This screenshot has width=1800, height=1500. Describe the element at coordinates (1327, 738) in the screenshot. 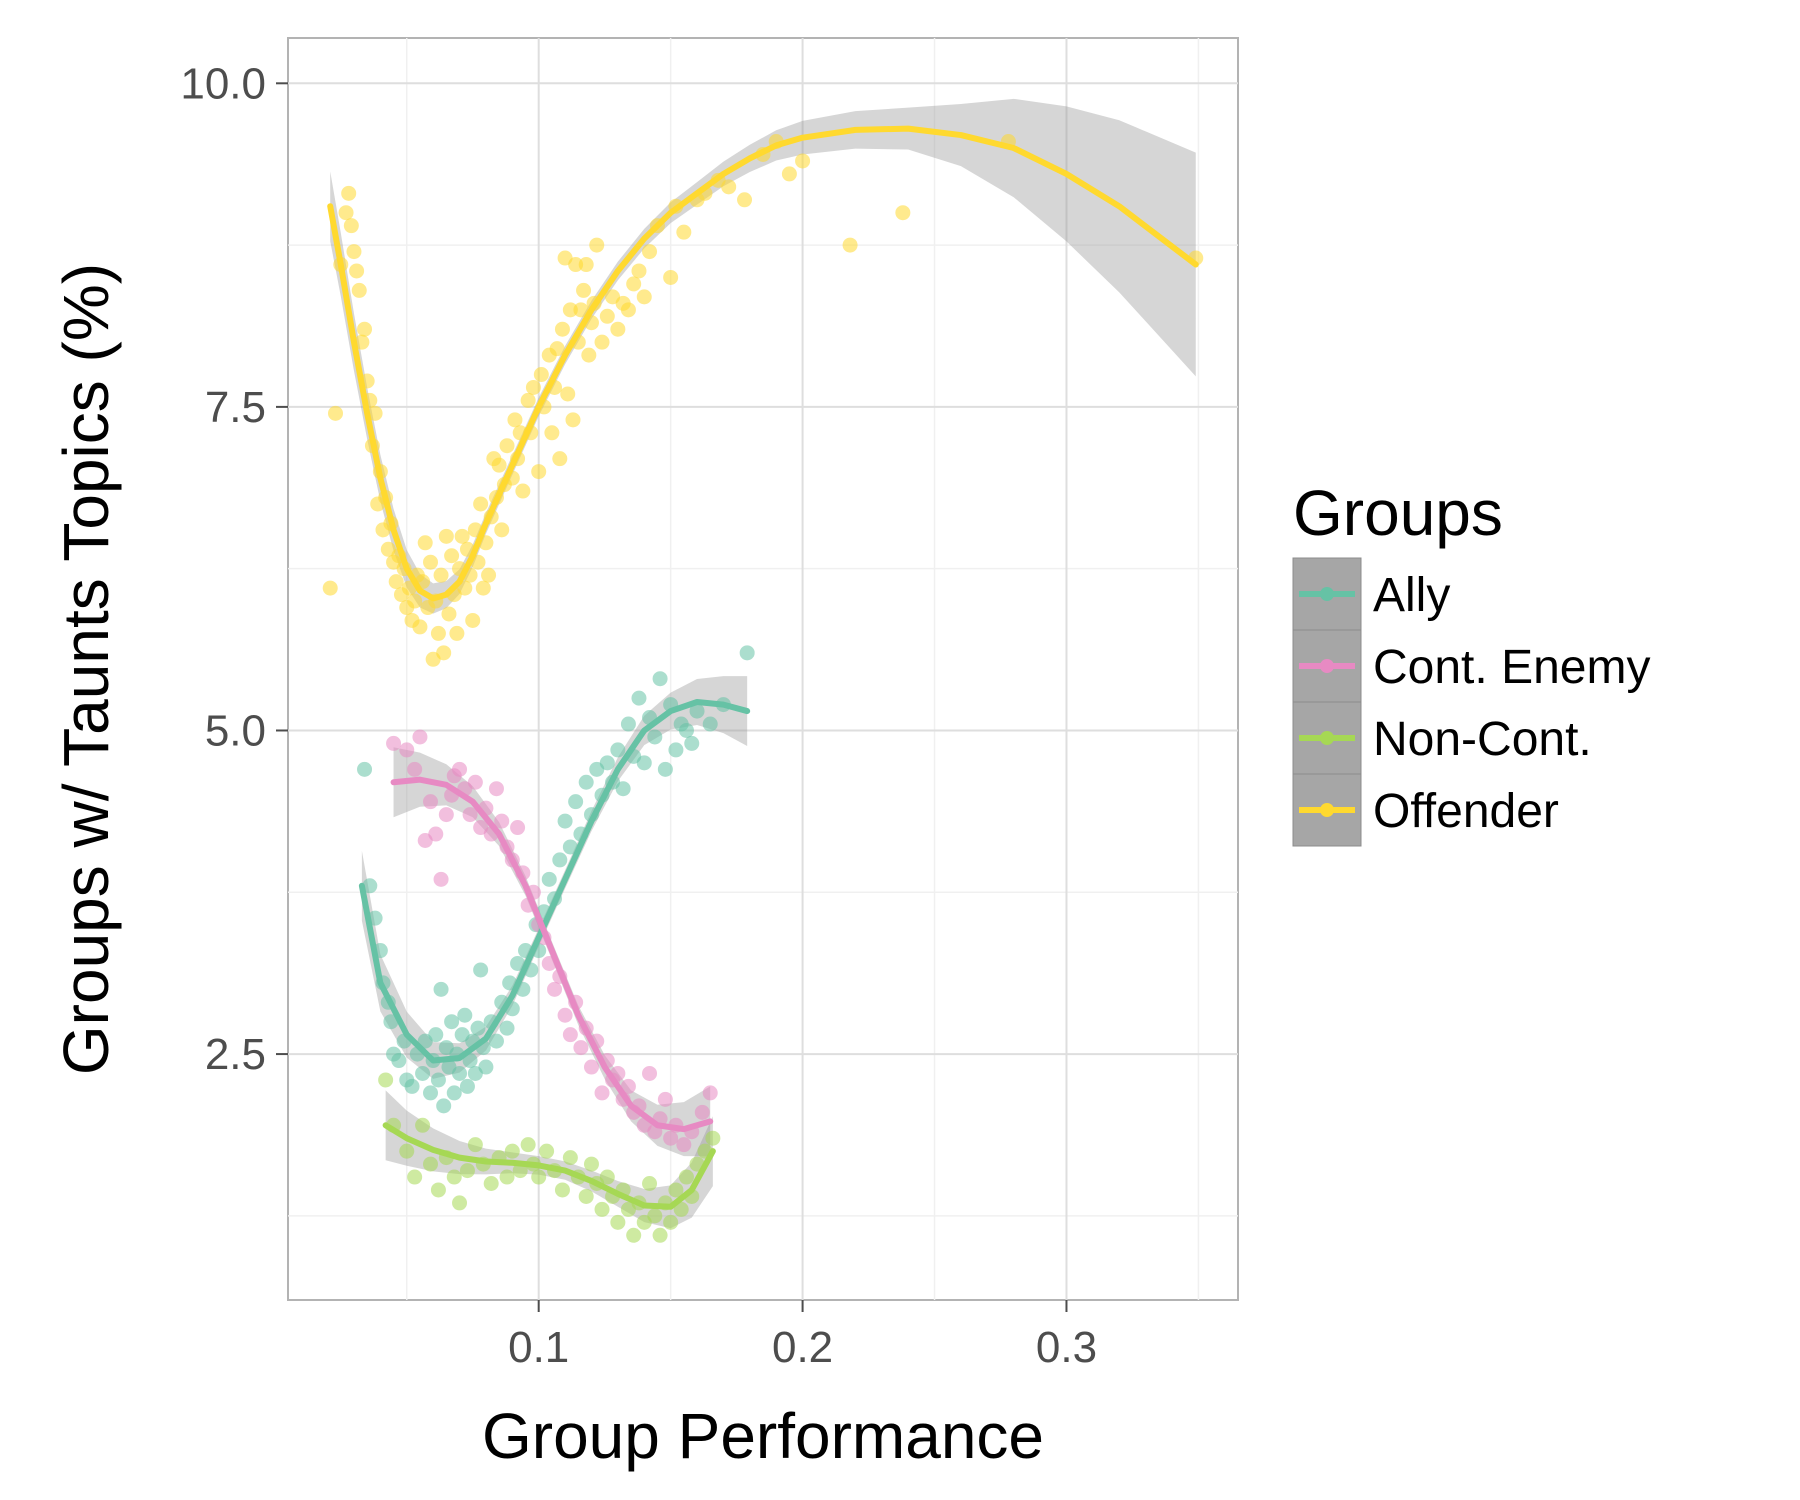

I see `legend-point-Non-Cont.` at that location.